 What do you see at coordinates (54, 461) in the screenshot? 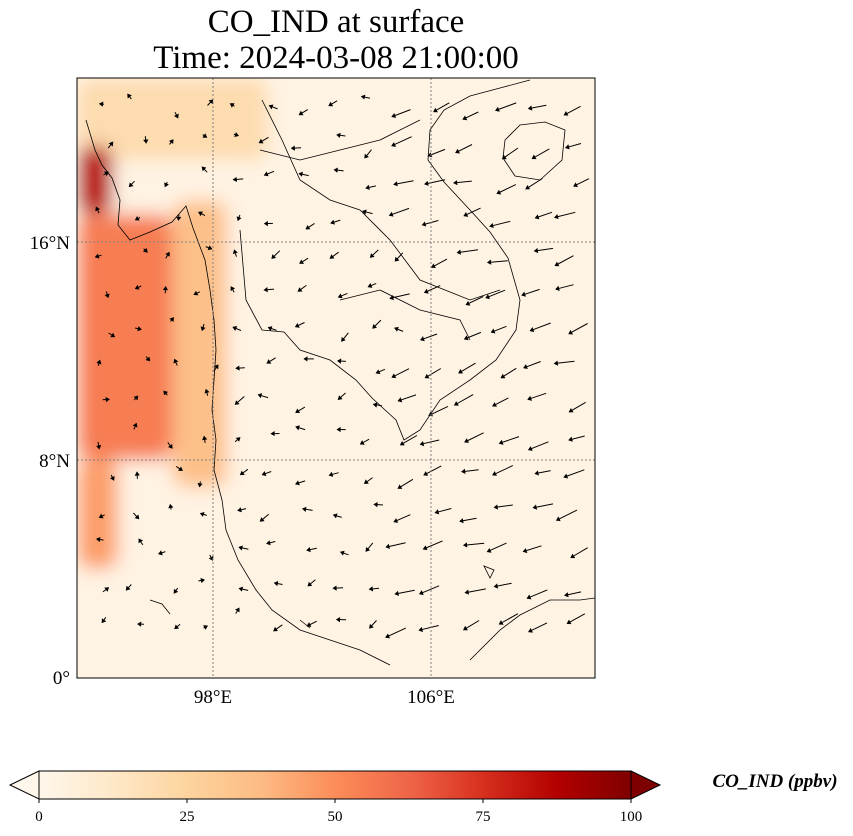
I see `y-tick-label-8N: 8°N` at bounding box center [54, 461].